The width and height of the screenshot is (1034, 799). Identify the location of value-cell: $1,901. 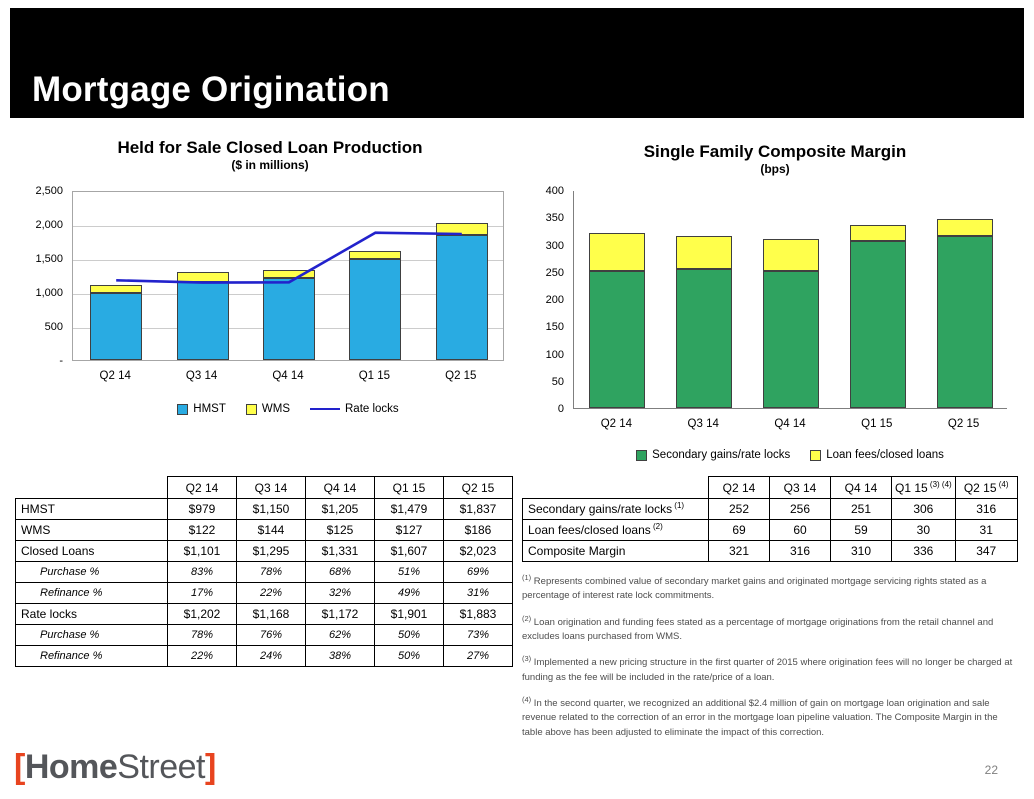
(409, 614).